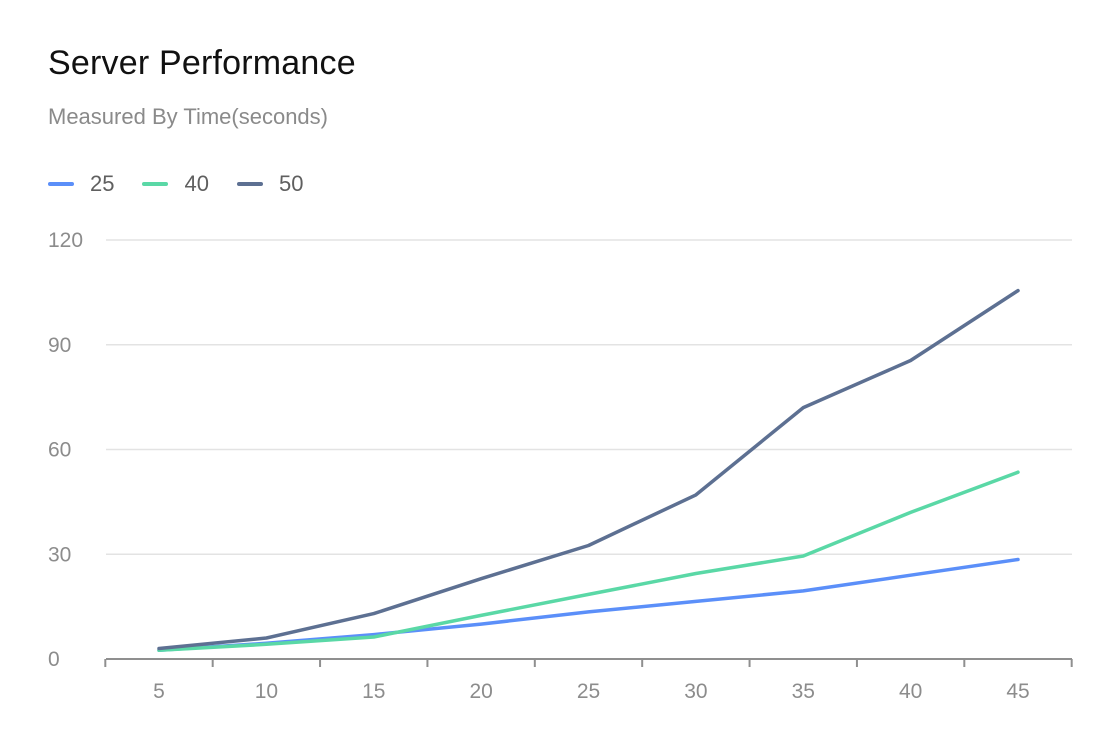  What do you see at coordinates (59, 345) in the screenshot?
I see `y-tick-label: 90` at bounding box center [59, 345].